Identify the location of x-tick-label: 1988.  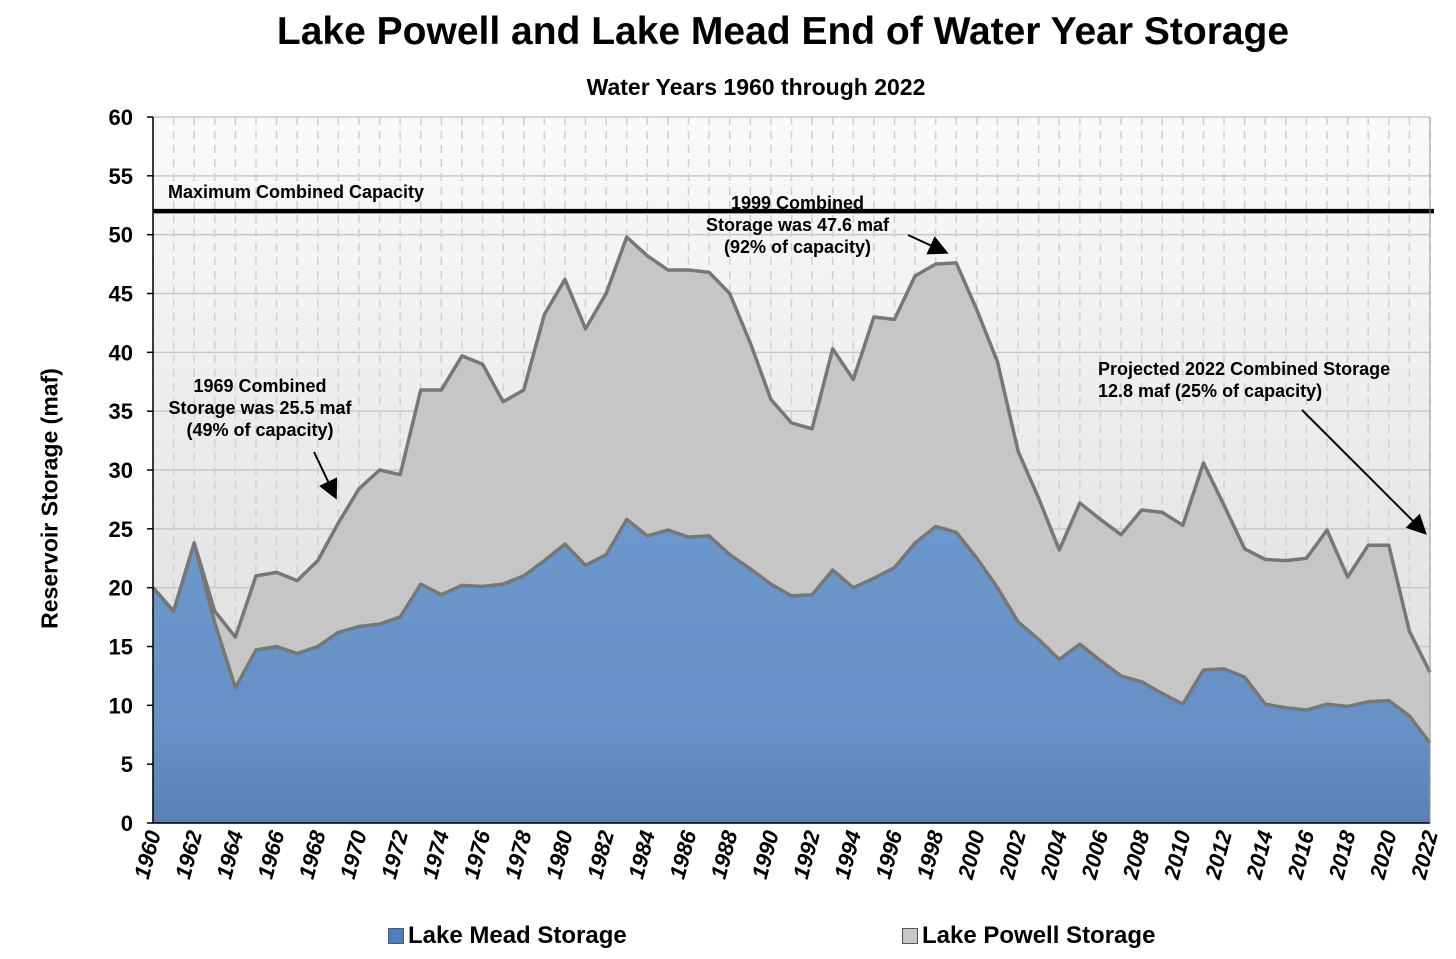
(724, 854).